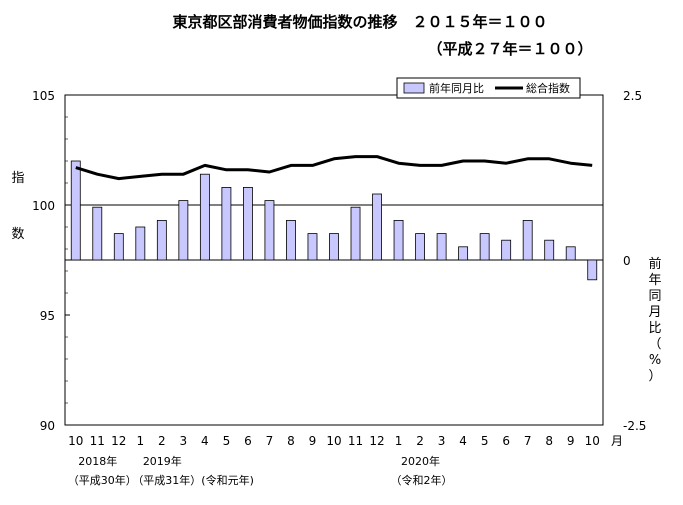  I want to click on index-line, so click(334, 168).